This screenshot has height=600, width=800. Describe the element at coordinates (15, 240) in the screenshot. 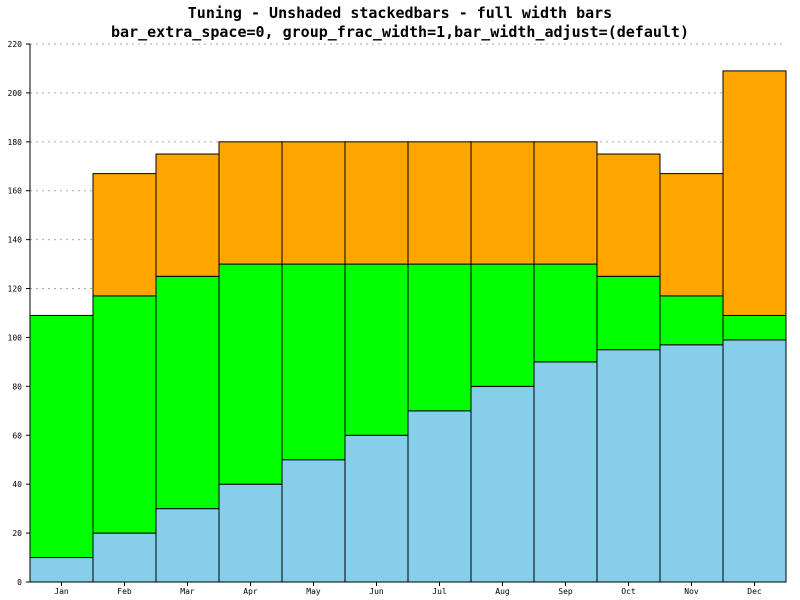

I see `y-tick-label: 140` at that location.